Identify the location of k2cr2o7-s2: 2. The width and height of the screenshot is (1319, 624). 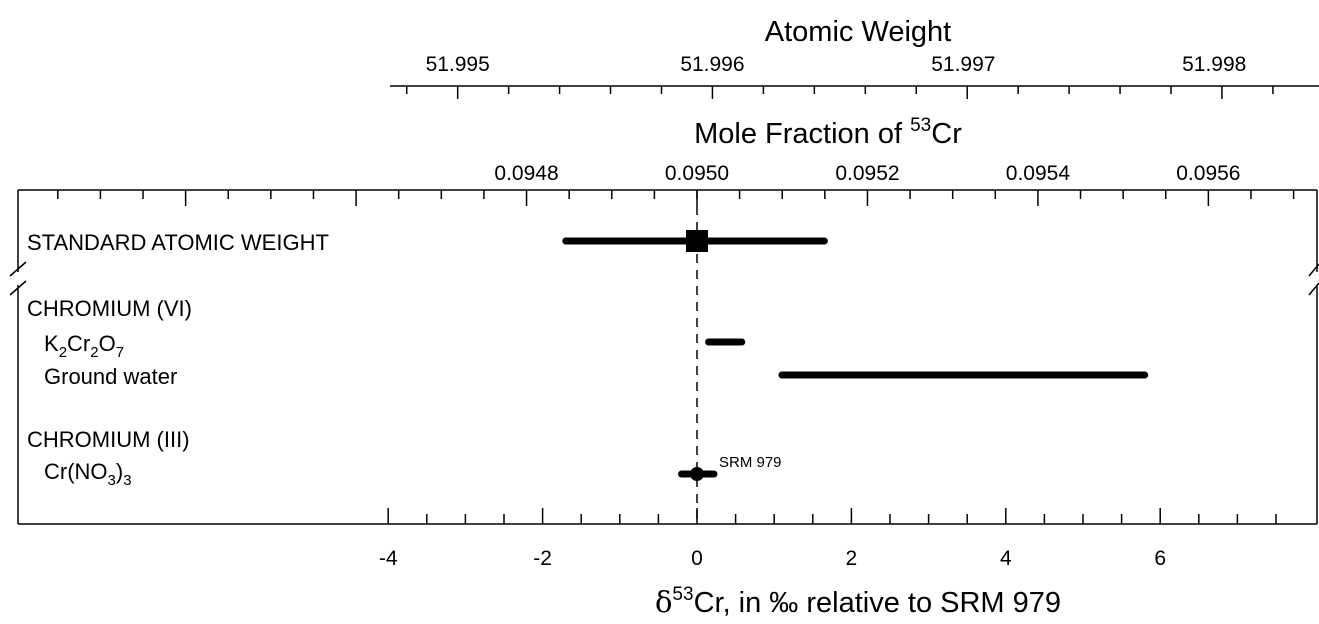
(94, 352).